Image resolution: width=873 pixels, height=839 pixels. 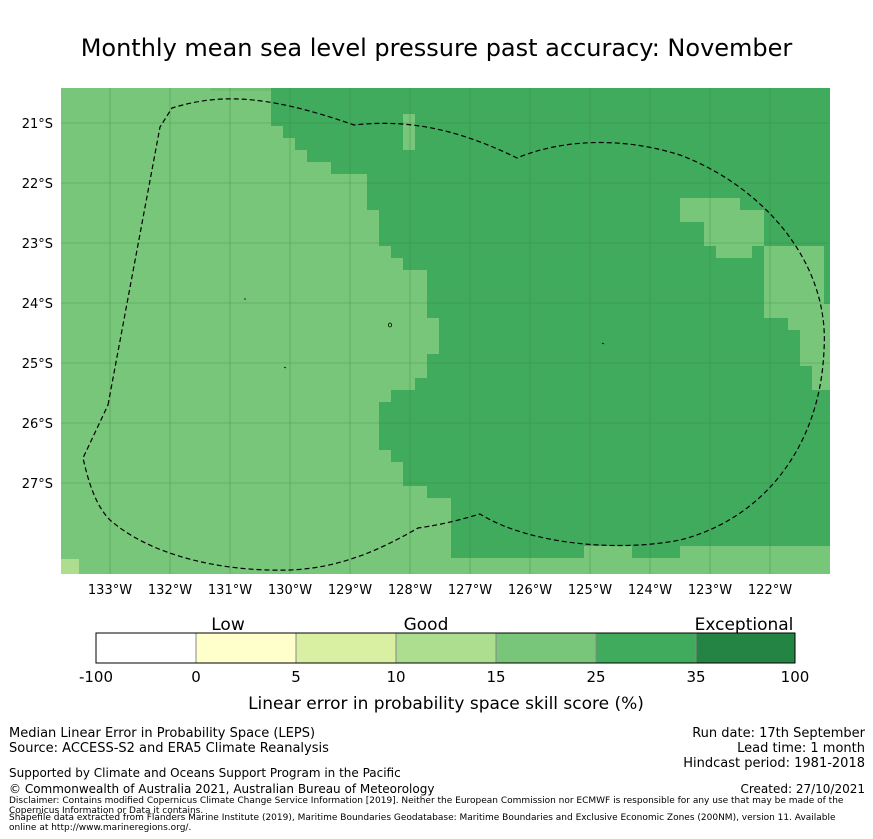 I want to click on colorbar, so click(x=445, y=648).